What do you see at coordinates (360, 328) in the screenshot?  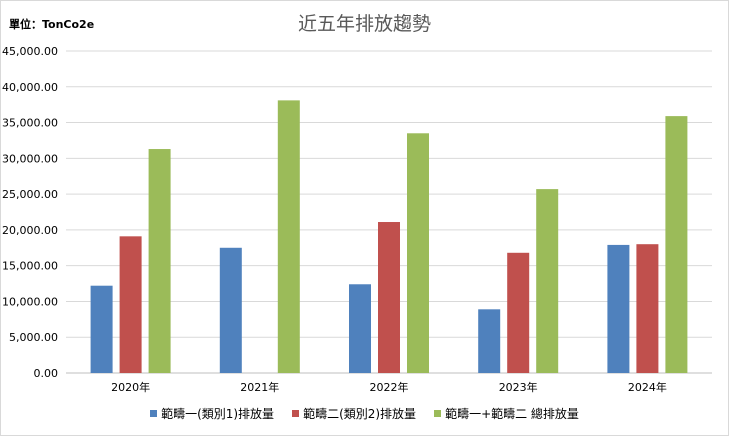 I see `bar-1-2022年` at bounding box center [360, 328].